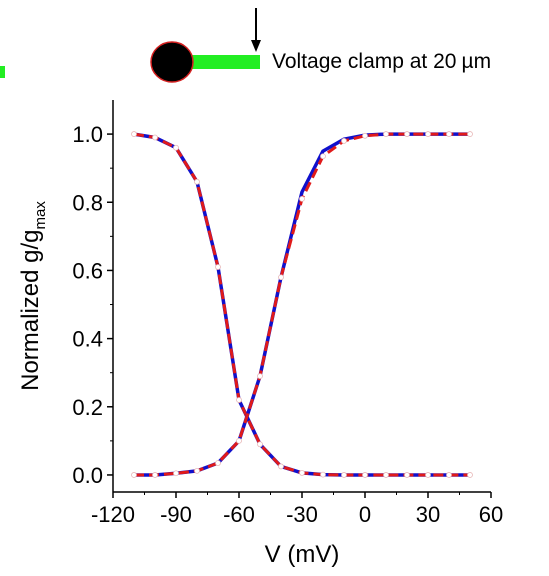 This screenshot has width=549, height=576. Describe the element at coordinates (176, 514) in the screenshot. I see `x-tick-label: -90` at that location.